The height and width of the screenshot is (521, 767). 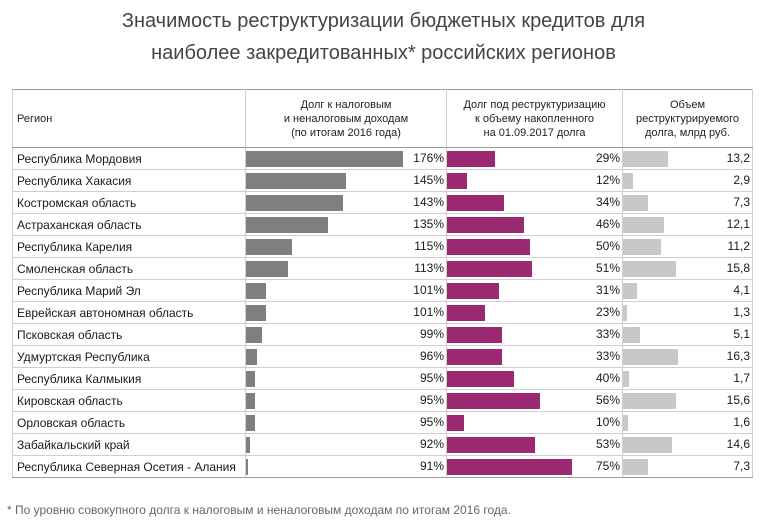 What do you see at coordinates (534, 290) in the screenshot?
I see `restructuring-cell: 31%` at bounding box center [534, 290].